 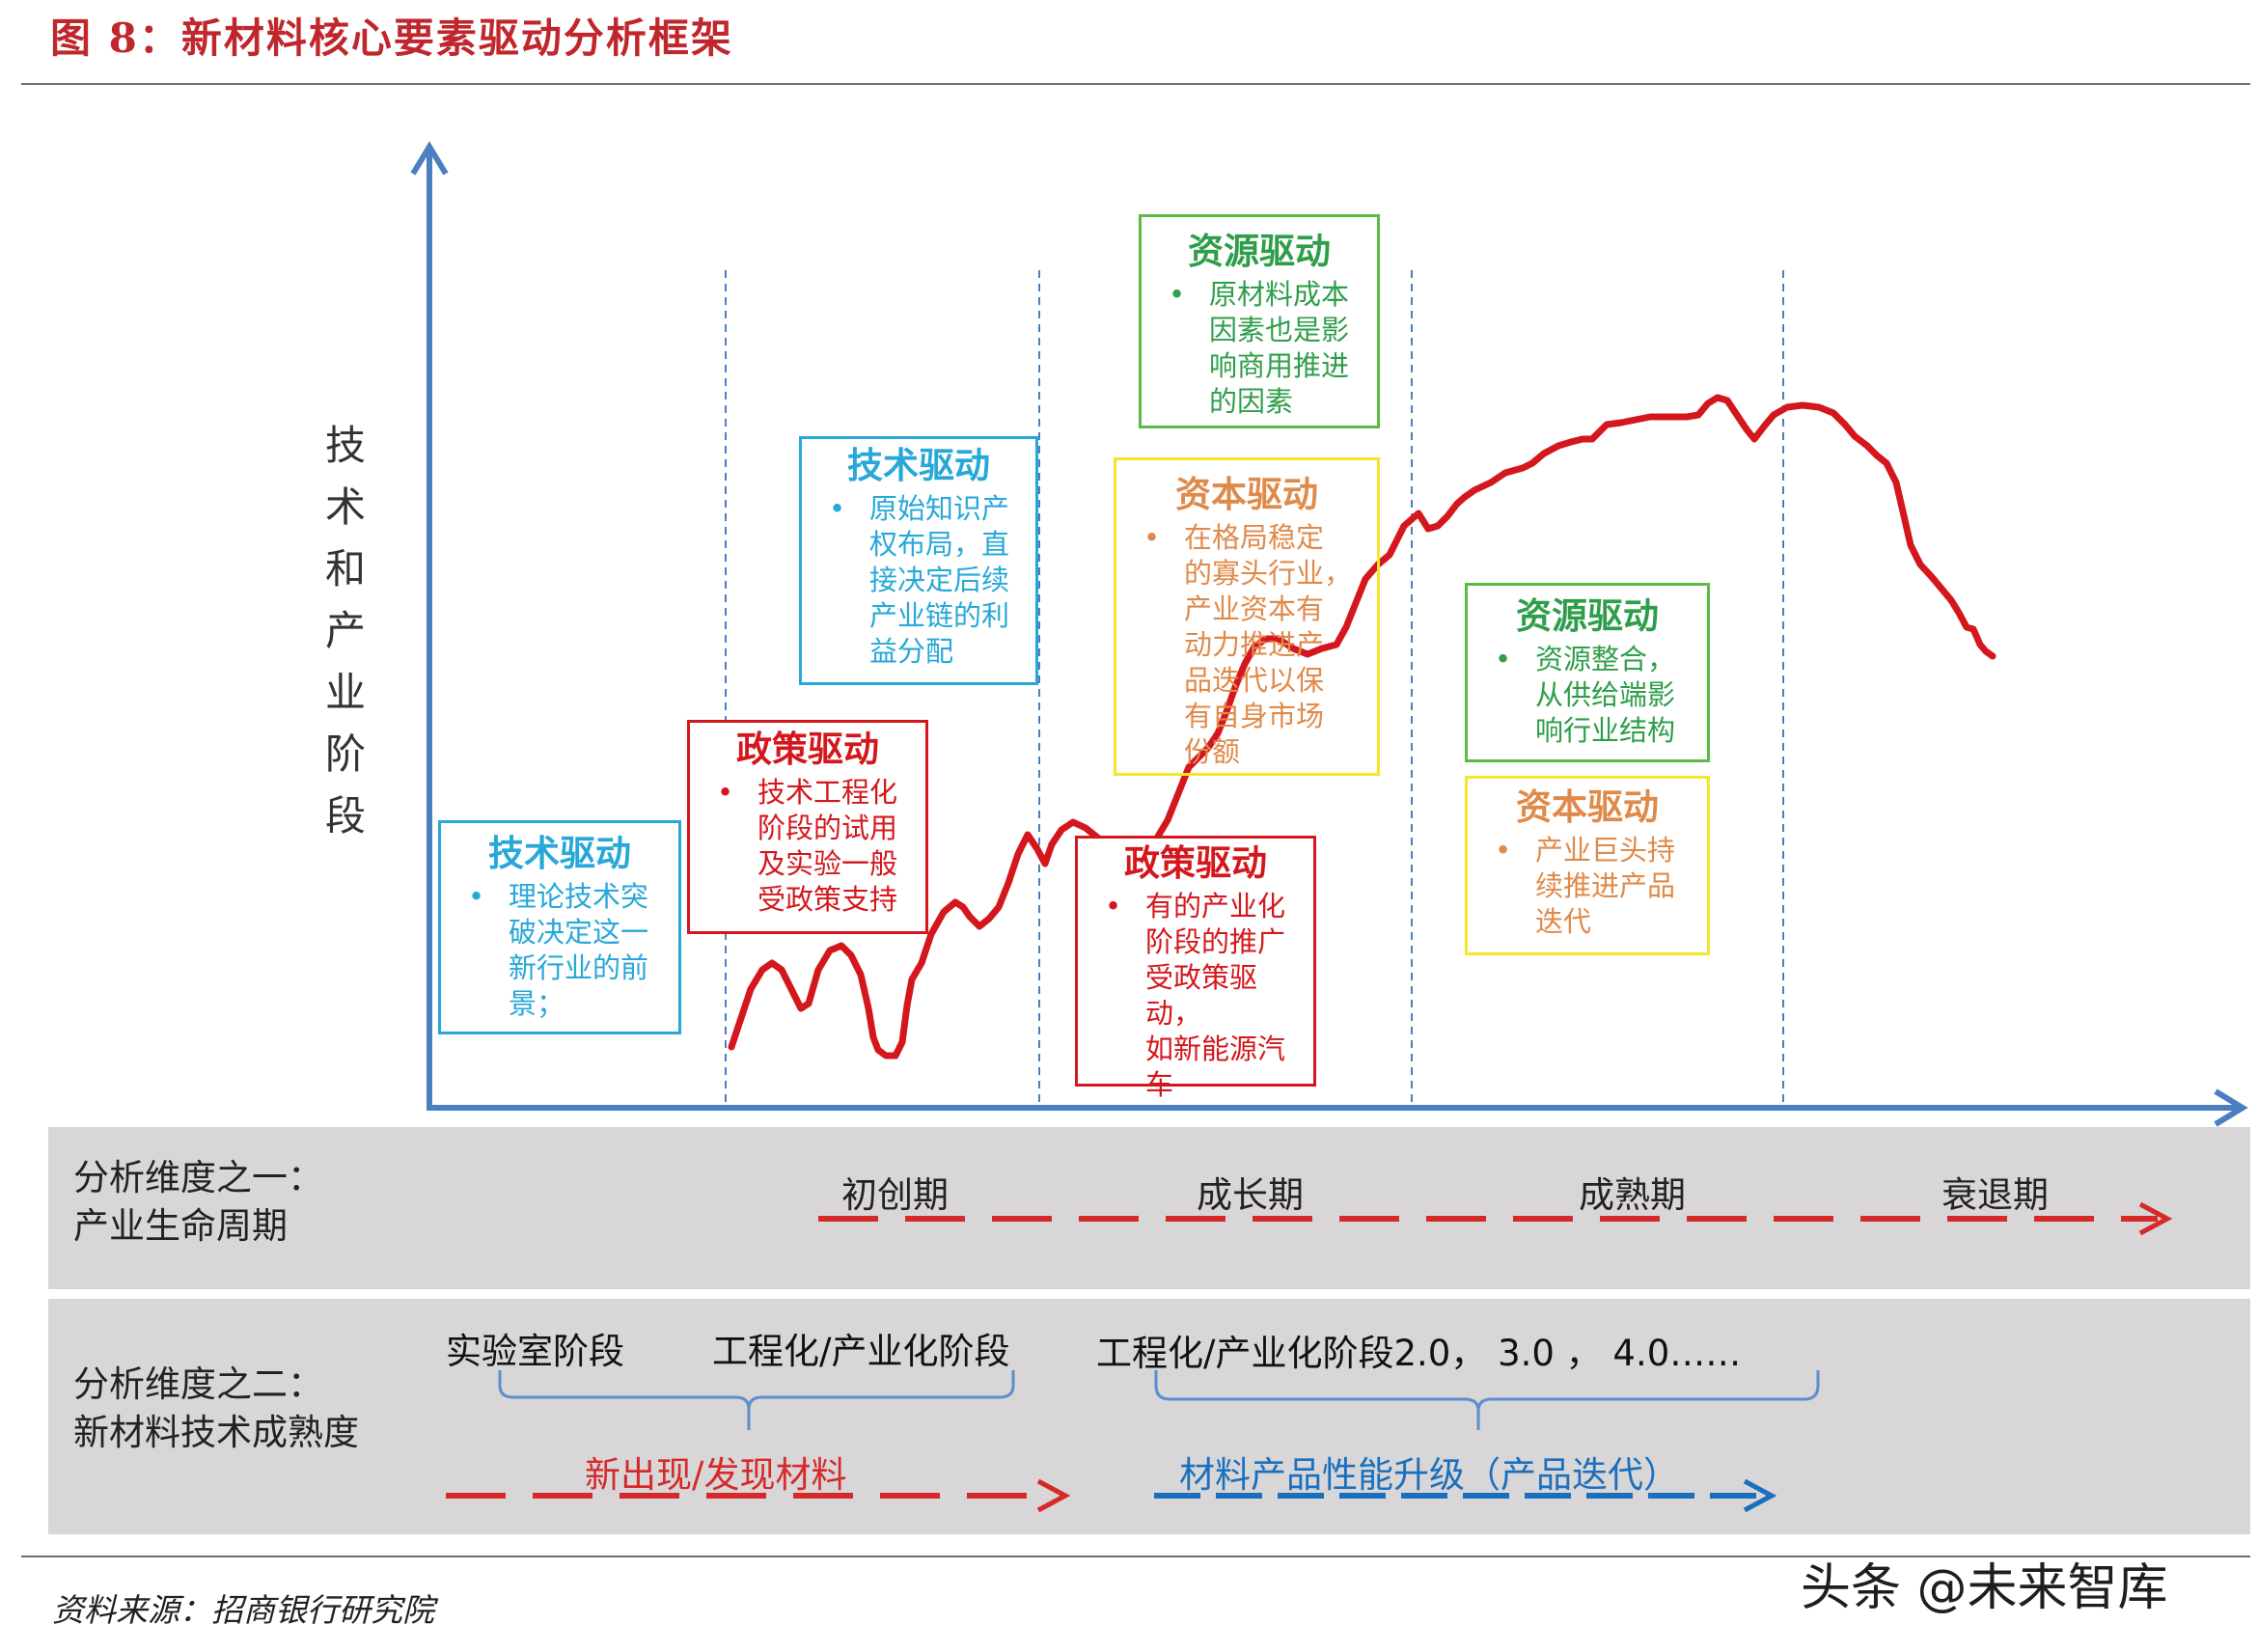 What do you see at coordinates (1251, 1195) in the screenshot?
I see `phase-growth: 成长期` at bounding box center [1251, 1195].